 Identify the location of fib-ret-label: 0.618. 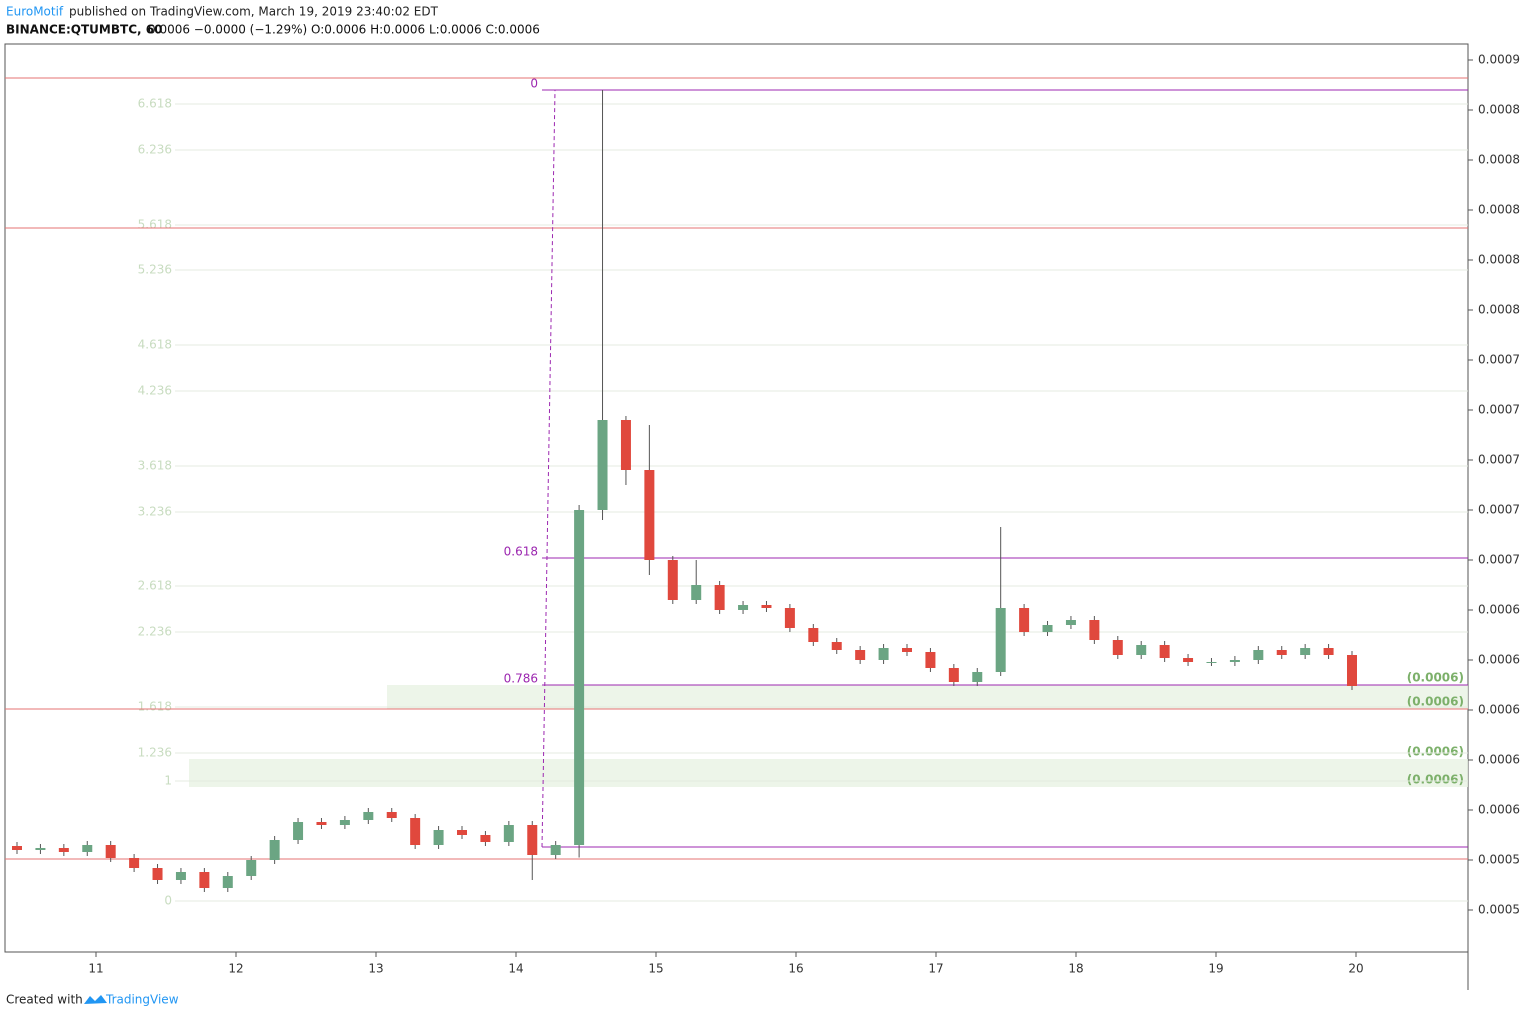
(521, 552).